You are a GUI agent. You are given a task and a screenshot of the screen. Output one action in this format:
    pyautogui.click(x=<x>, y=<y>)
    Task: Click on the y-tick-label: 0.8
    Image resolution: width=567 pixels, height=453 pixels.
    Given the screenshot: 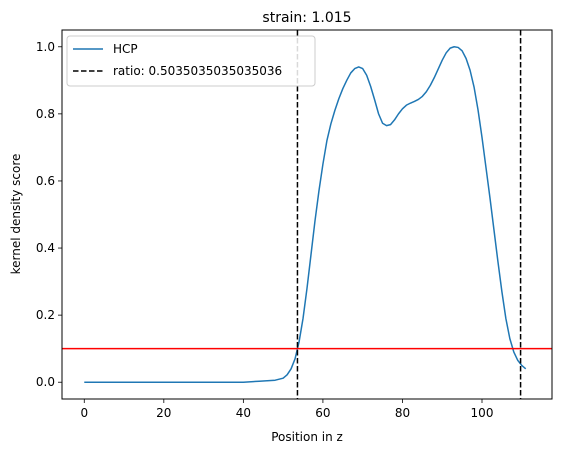 What is the action you would take?
    pyautogui.click(x=45, y=114)
    